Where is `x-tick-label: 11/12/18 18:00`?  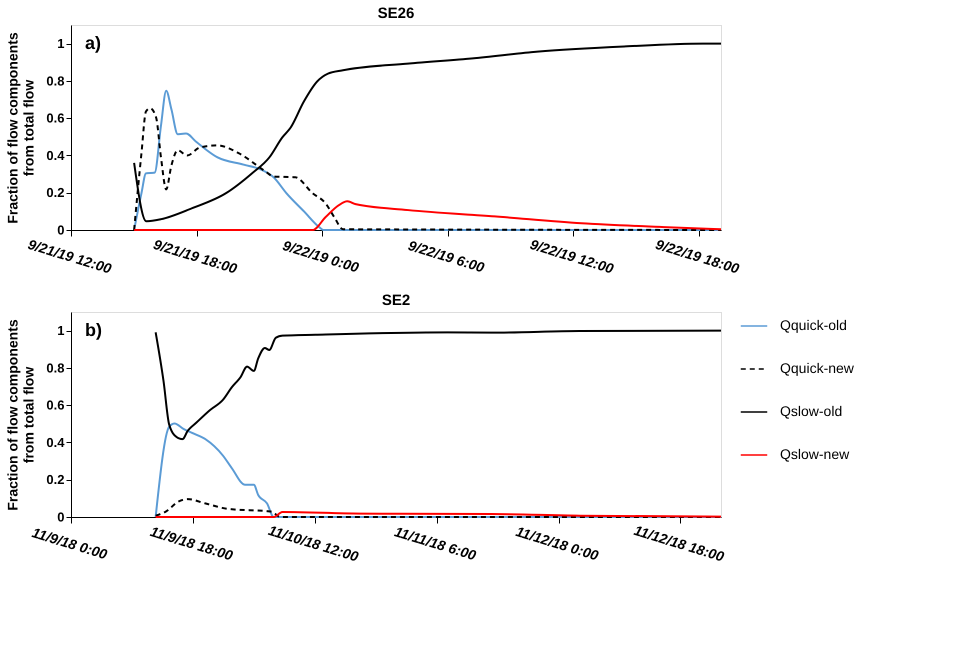
x-tick-label: 11/12/18 18:00 is located at coordinates (679, 543).